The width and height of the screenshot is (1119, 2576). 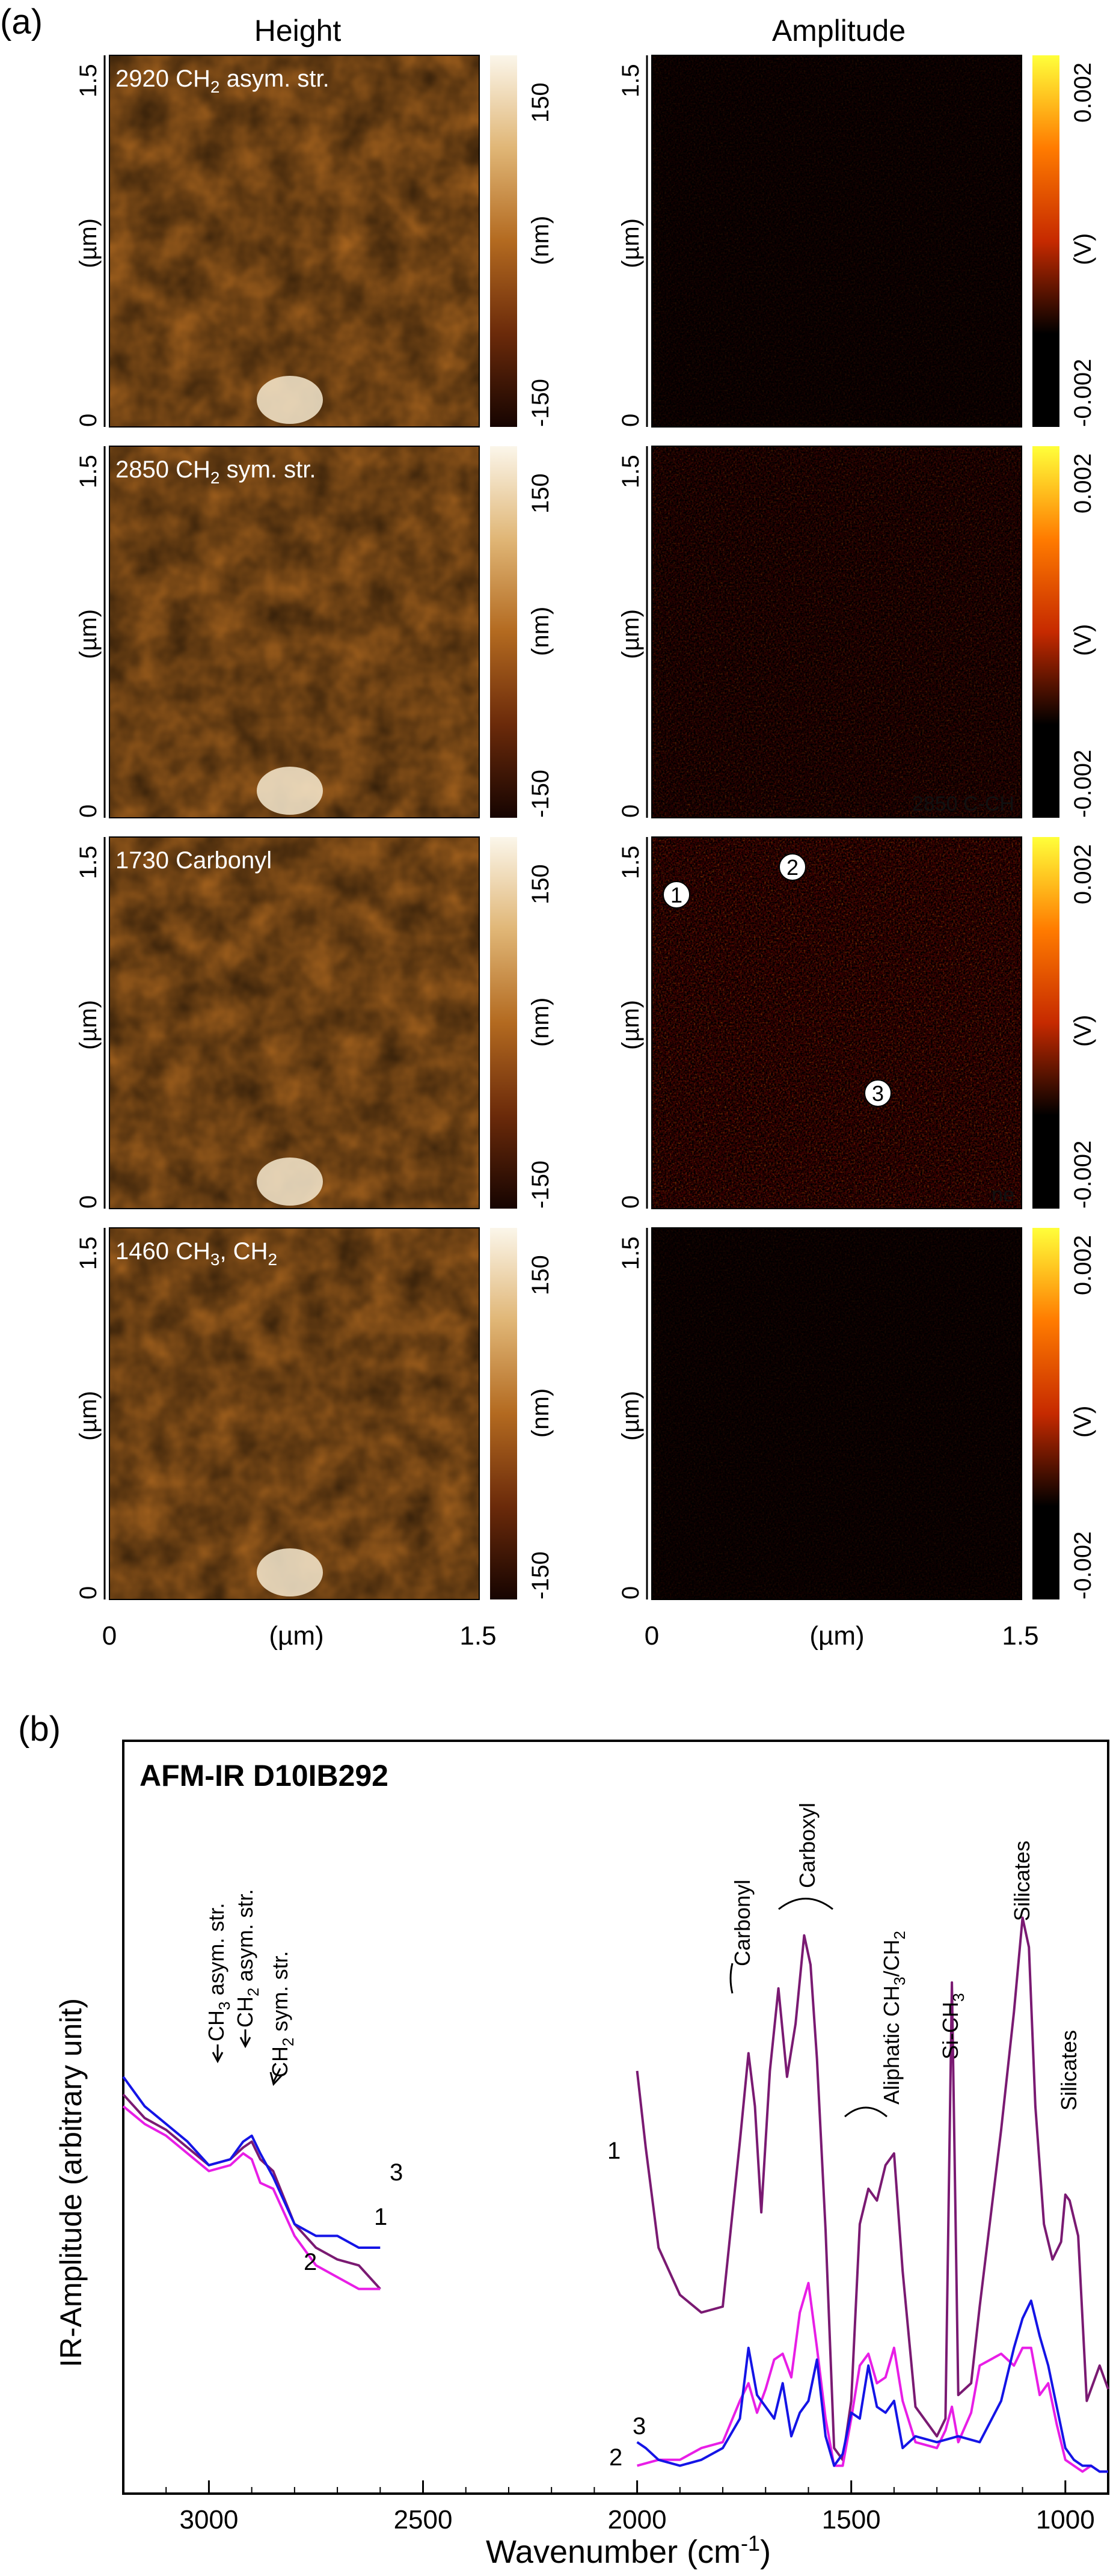 I want to click on x-tick-label-3000: 3000, so click(x=208, y=2520).